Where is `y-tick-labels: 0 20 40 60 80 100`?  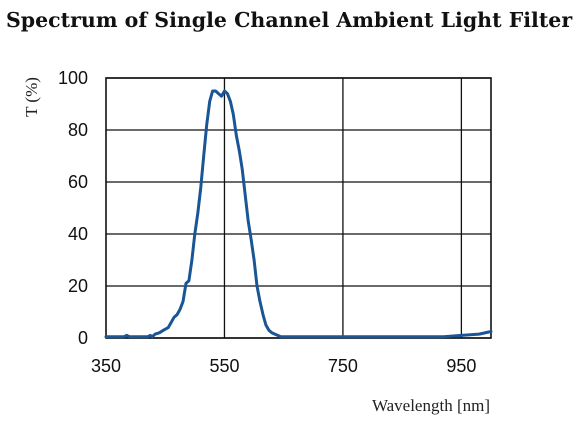 y-tick-labels: 0 20 40 60 80 100 is located at coordinates (73, 208).